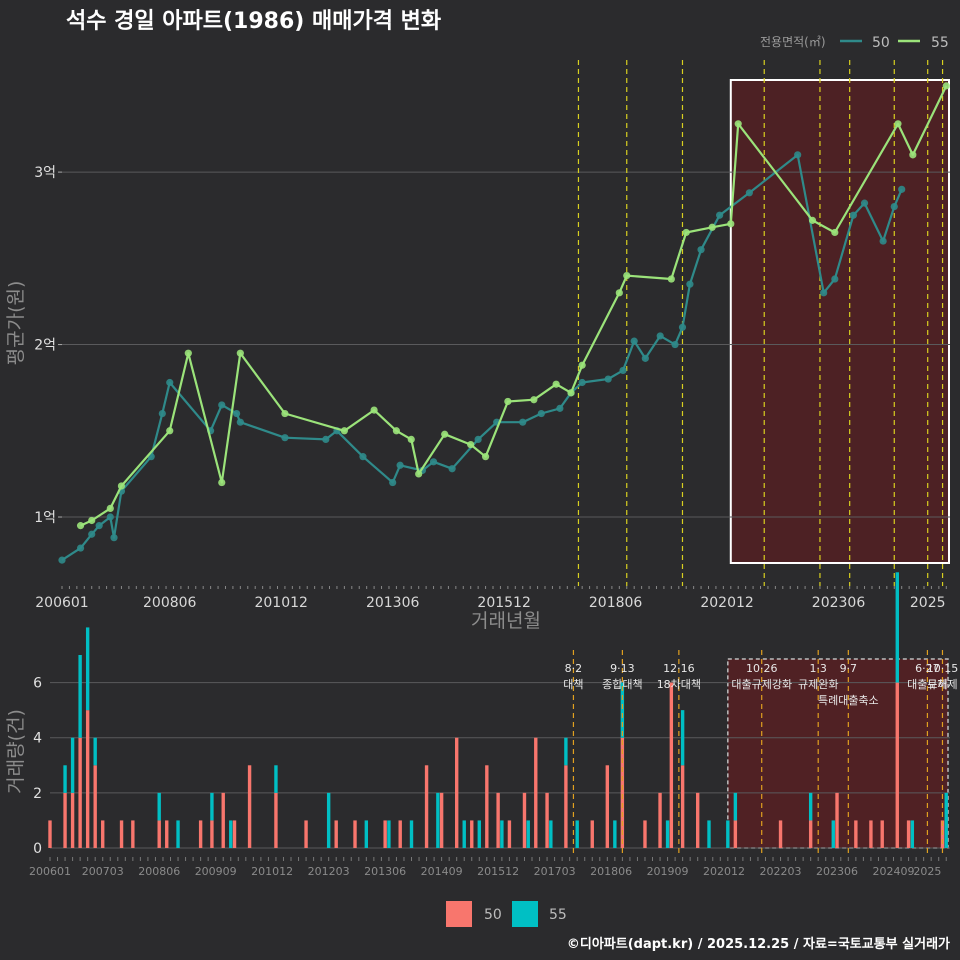 This screenshot has height=960, width=960. I want to click on volume-x-tick-label: 201703, so click(555, 871).